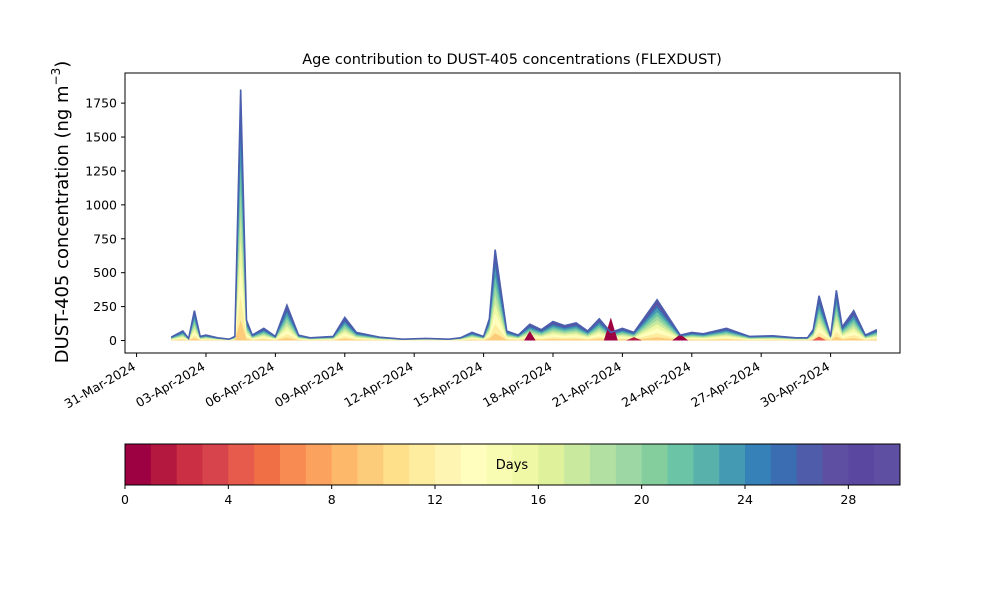 Image resolution: width=1000 pixels, height=600 pixels. I want to click on y-axis-label-exponent: −3, so click(56, 77).